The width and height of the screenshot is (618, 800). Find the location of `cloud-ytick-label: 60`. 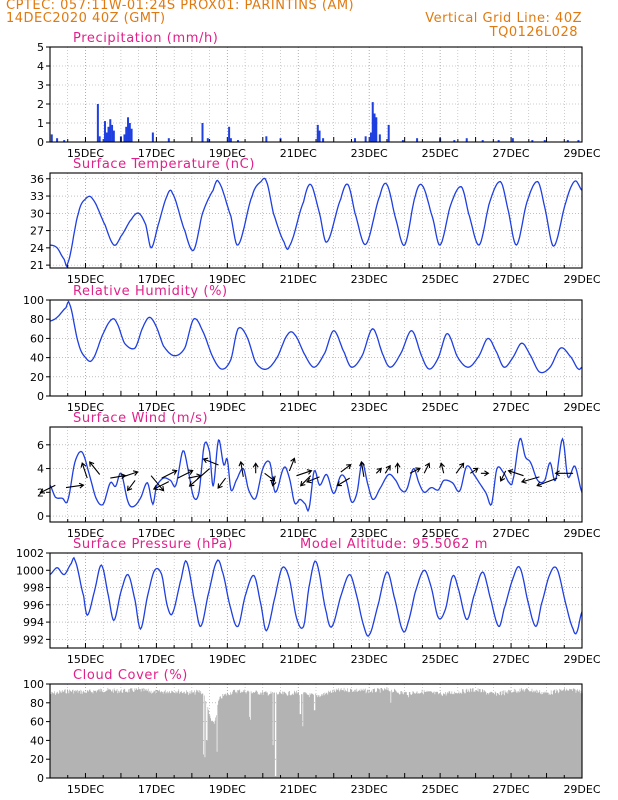

cloud-ytick-label: 60 is located at coordinates (37, 722).